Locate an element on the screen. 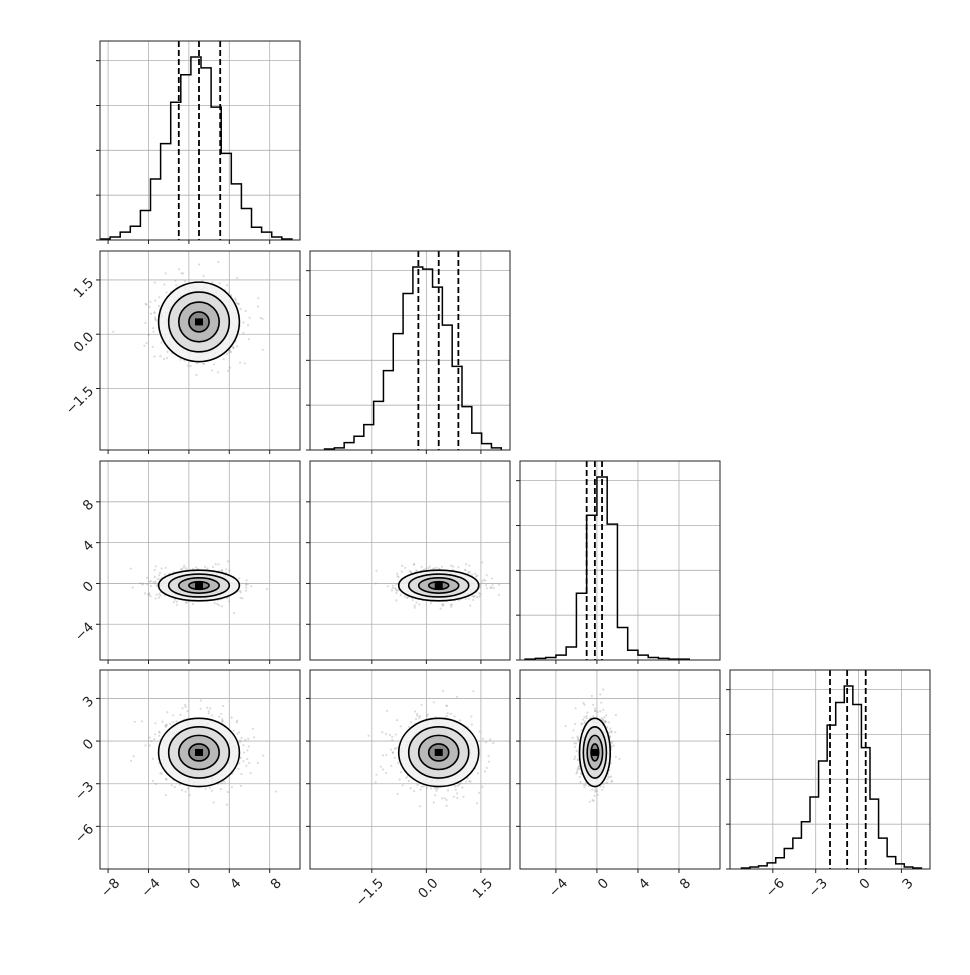 The width and height of the screenshot is (970, 975). density-peak is located at coordinates (438, 586).